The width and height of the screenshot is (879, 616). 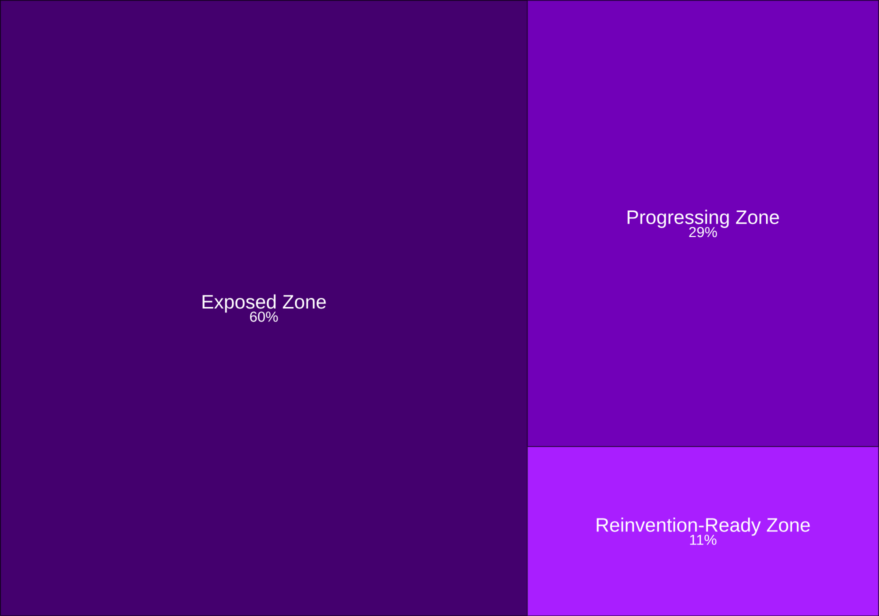 I want to click on data-label: 29%, so click(x=703, y=232).